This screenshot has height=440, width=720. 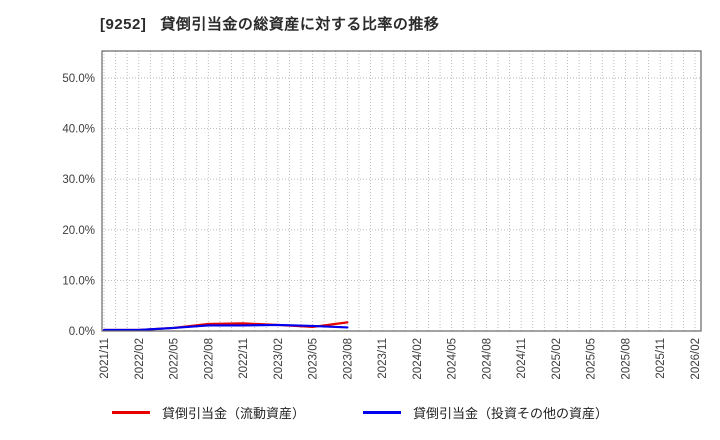 What do you see at coordinates (300, 24) in the screenshot?
I see `title-text: 貸倒引当金の総資産に対する比率の推移` at bounding box center [300, 24].